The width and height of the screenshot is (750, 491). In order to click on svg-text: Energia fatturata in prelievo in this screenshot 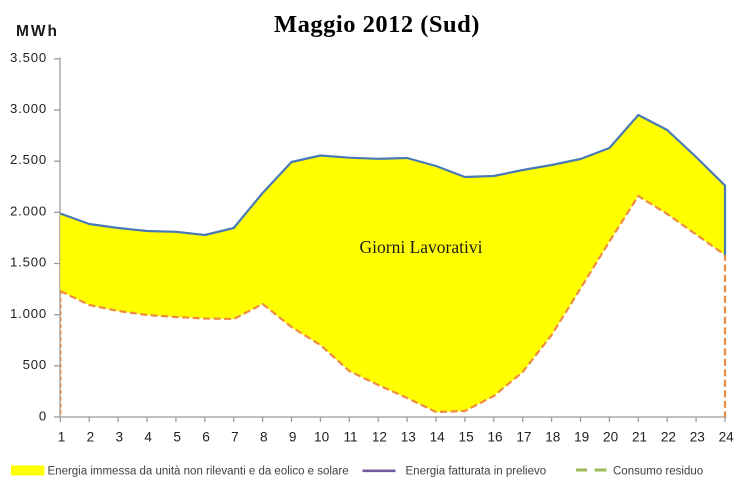, I will do `click(476, 472)`.